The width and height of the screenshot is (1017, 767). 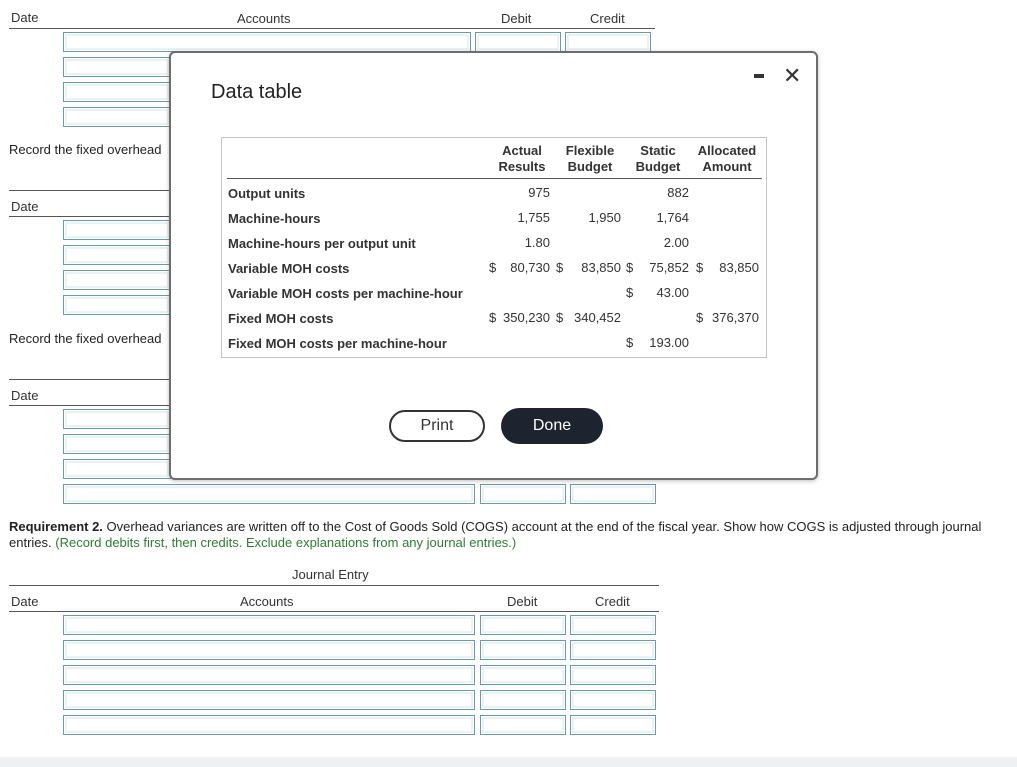 I want to click on bottom-bar, so click(x=508, y=762).